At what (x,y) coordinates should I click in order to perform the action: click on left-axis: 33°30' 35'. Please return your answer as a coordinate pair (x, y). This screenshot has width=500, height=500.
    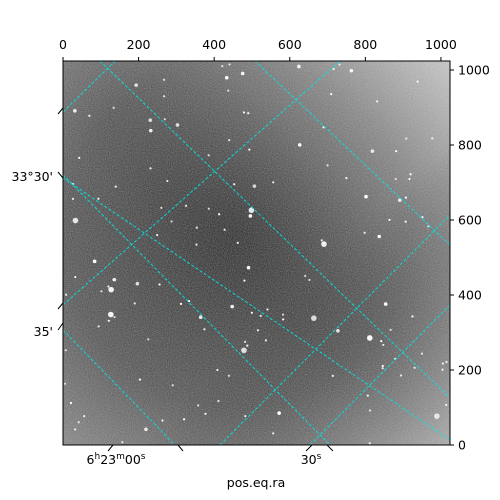
    Looking at the image, I should click on (38, 223).